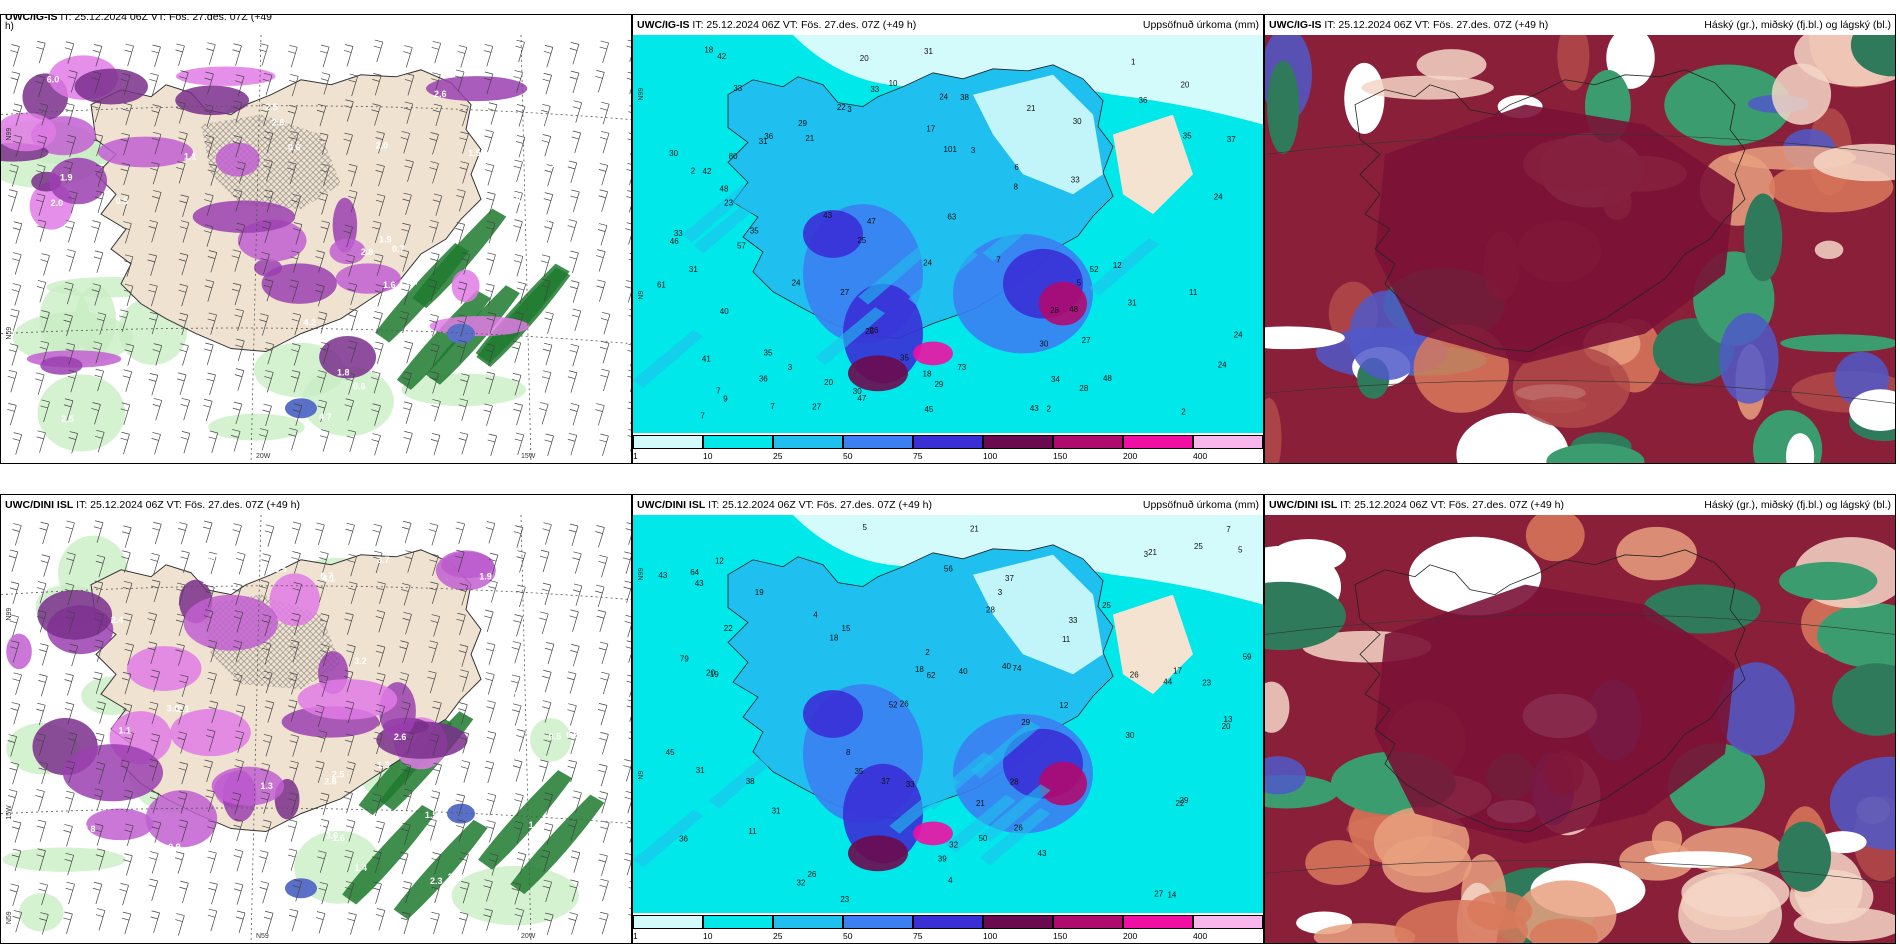  What do you see at coordinates (871, 221) in the screenshot?
I see `precip-value-label: 47` at bounding box center [871, 221].